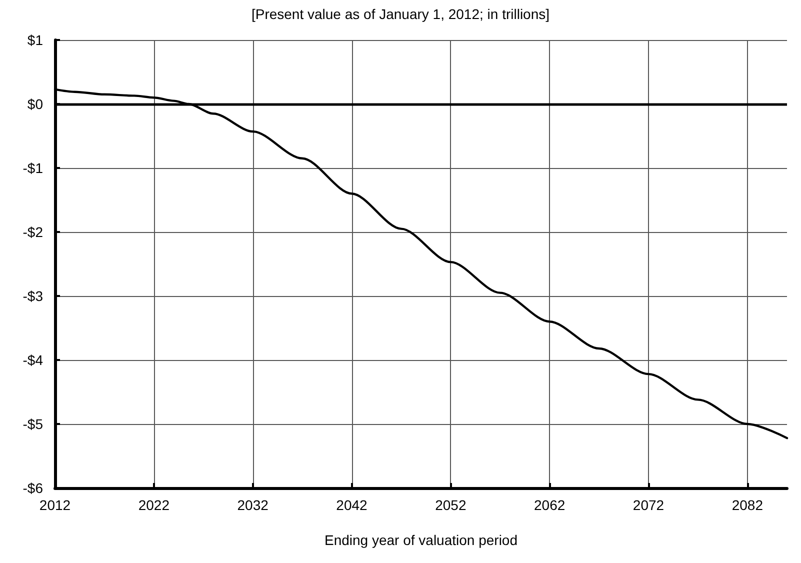  What do you see at coordinates (33, 232) in the screenshot?
I see `y-tick-label: -$2` at bounding box center [33, 232].